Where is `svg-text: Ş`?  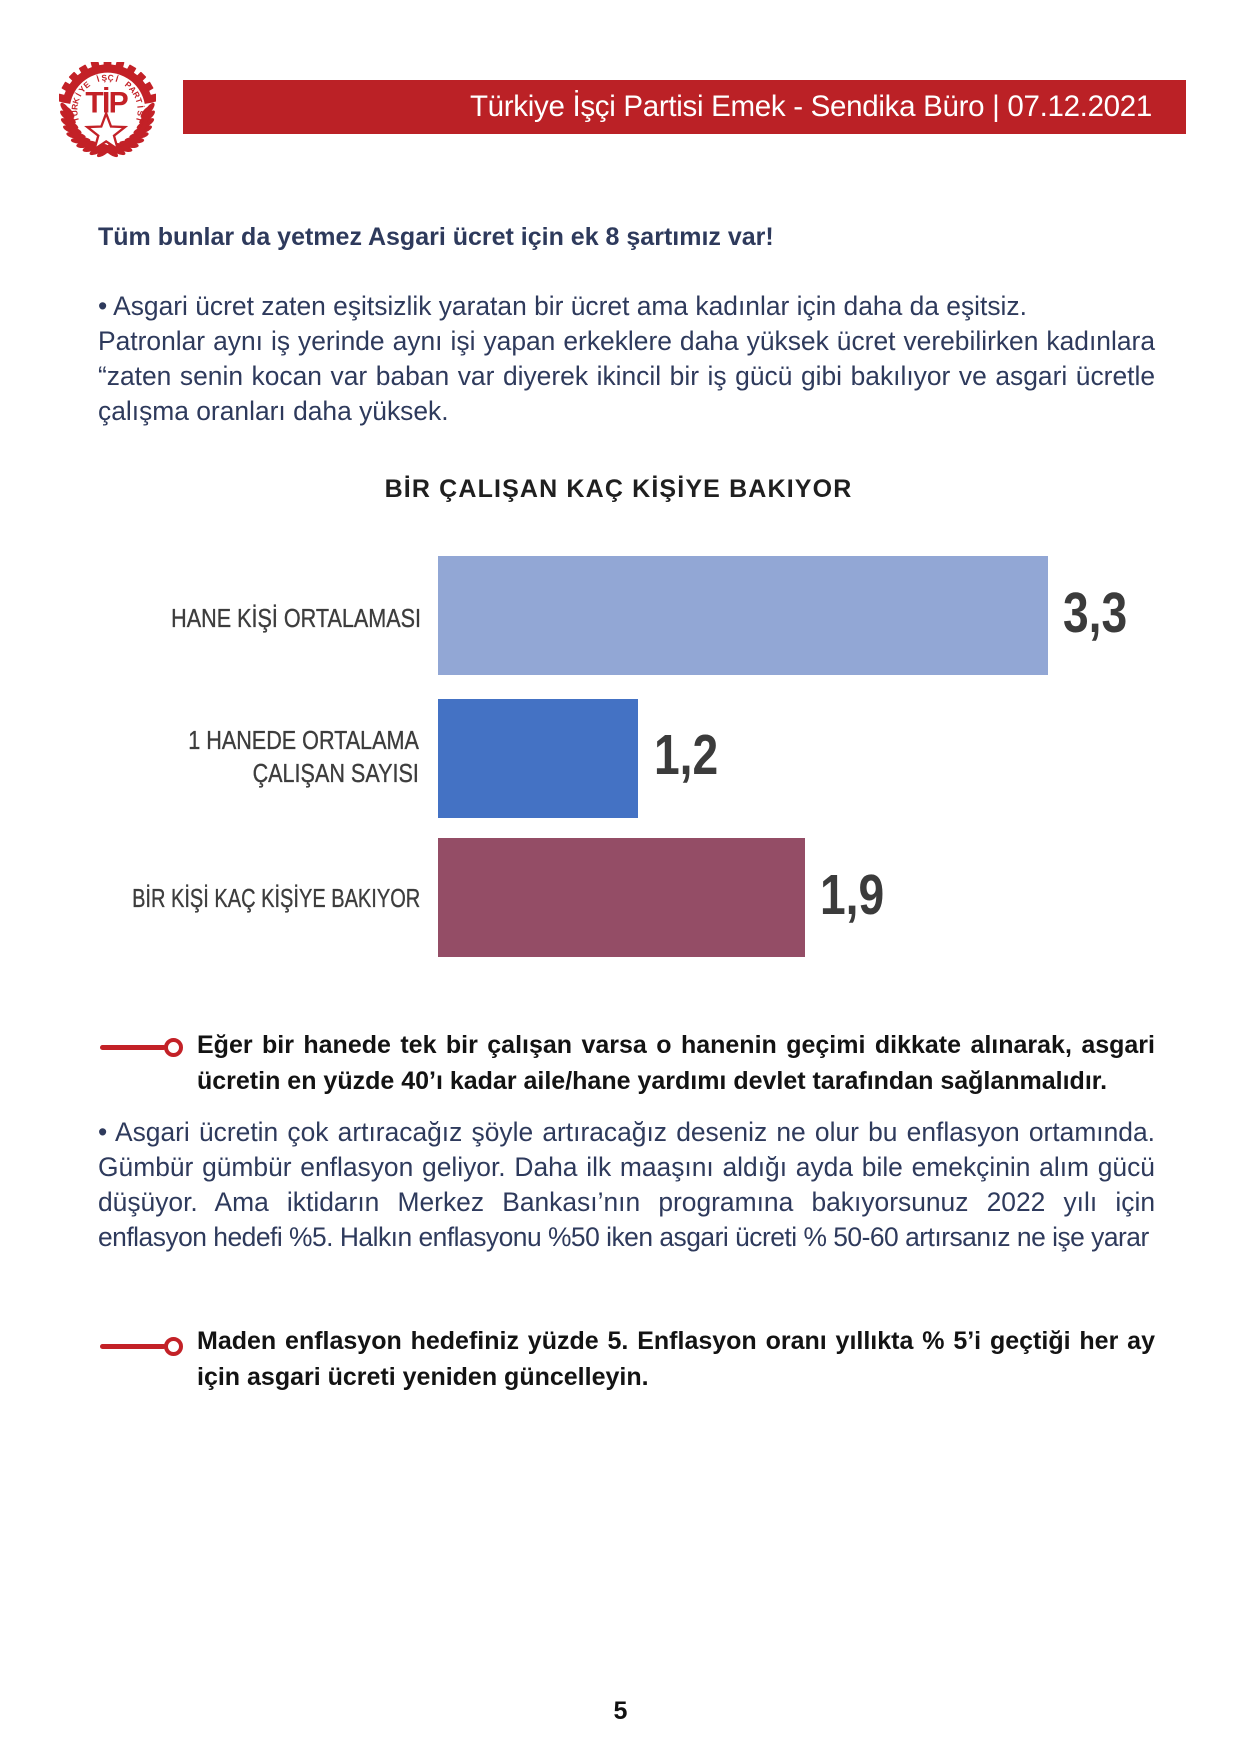
svg-text: Ş is located at coordinates (104, 77).